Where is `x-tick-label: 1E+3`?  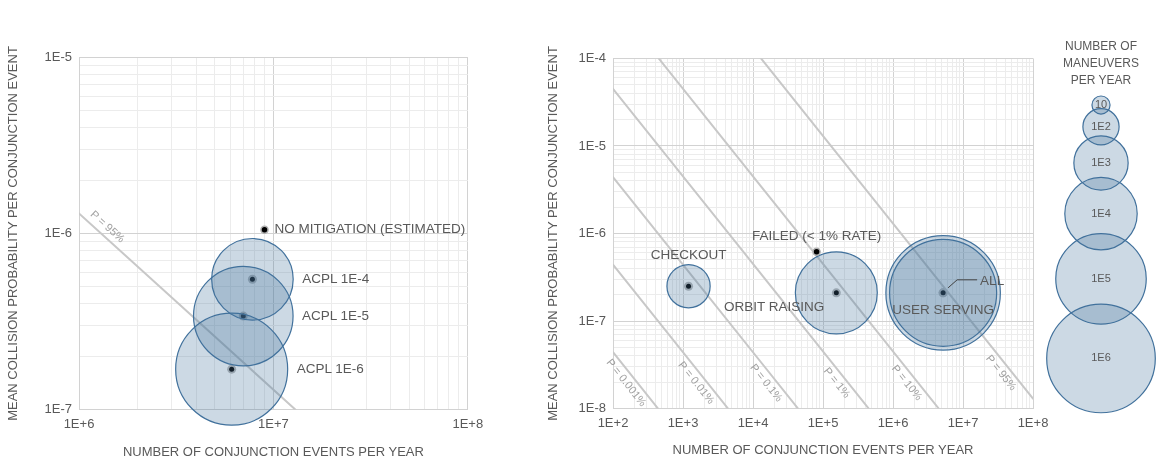
x-tick-label: 1E+3 is located at coordinates (683, 422).